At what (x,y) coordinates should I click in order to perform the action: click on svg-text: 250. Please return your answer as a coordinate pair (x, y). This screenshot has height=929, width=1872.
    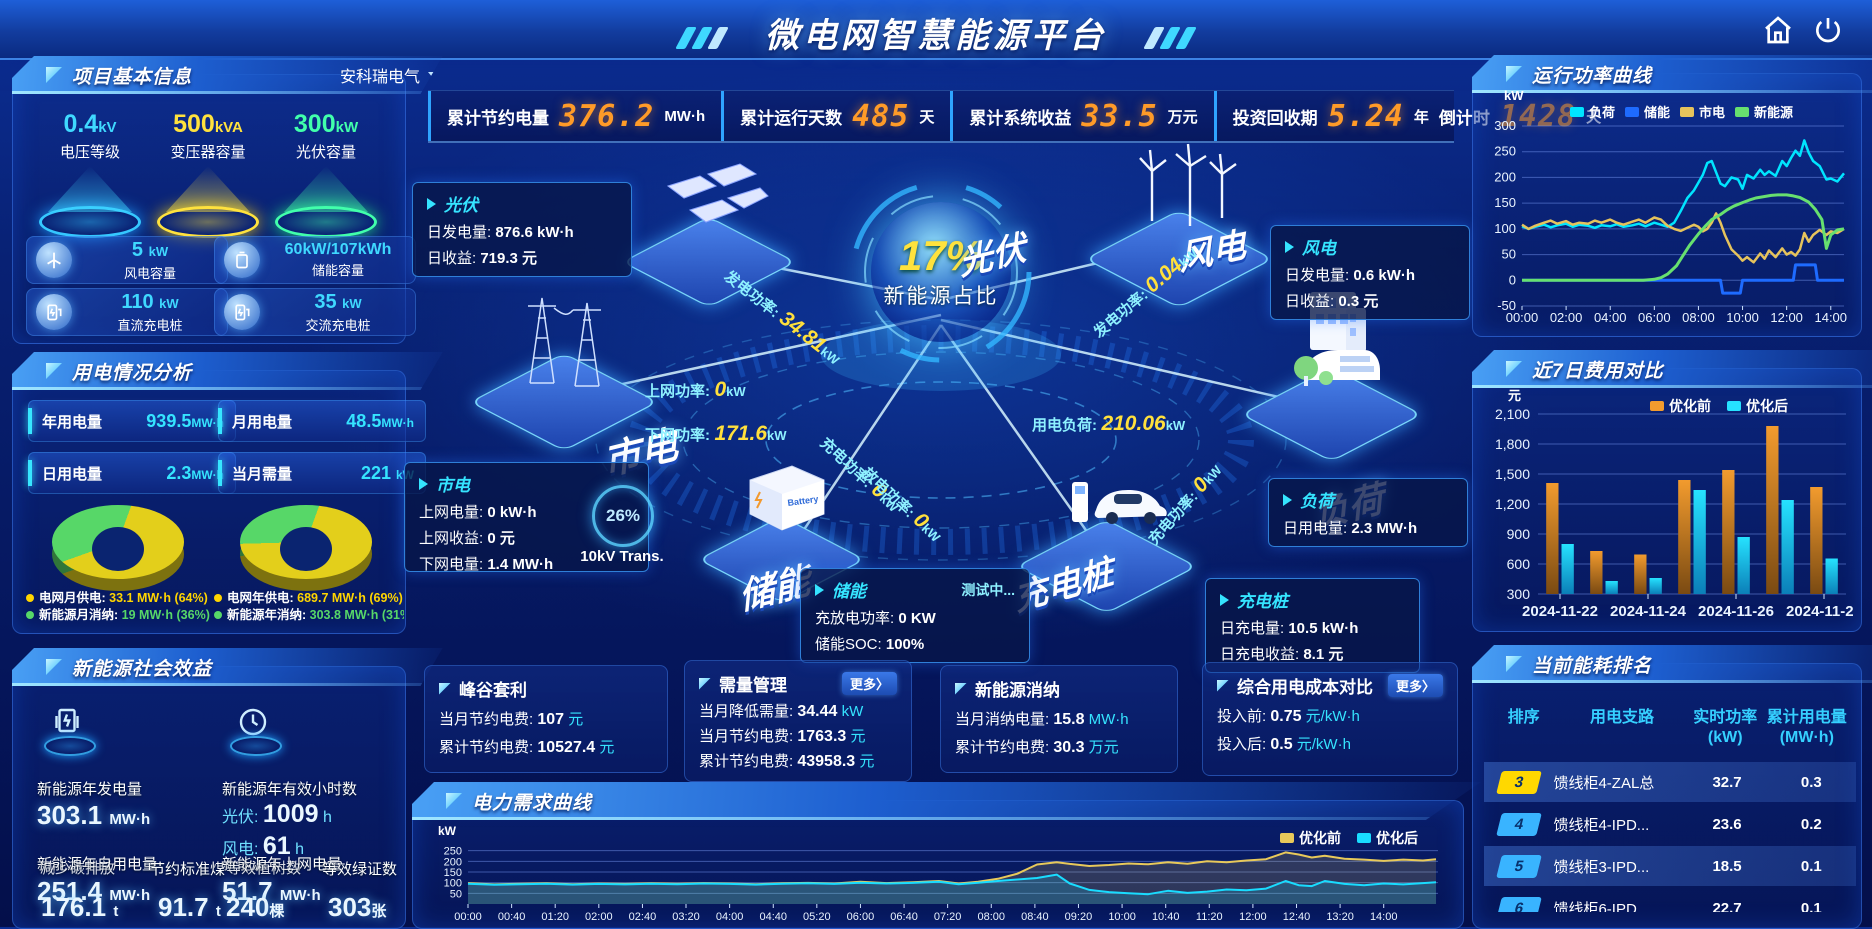
    Looking at the image, I should click on (453, 852).